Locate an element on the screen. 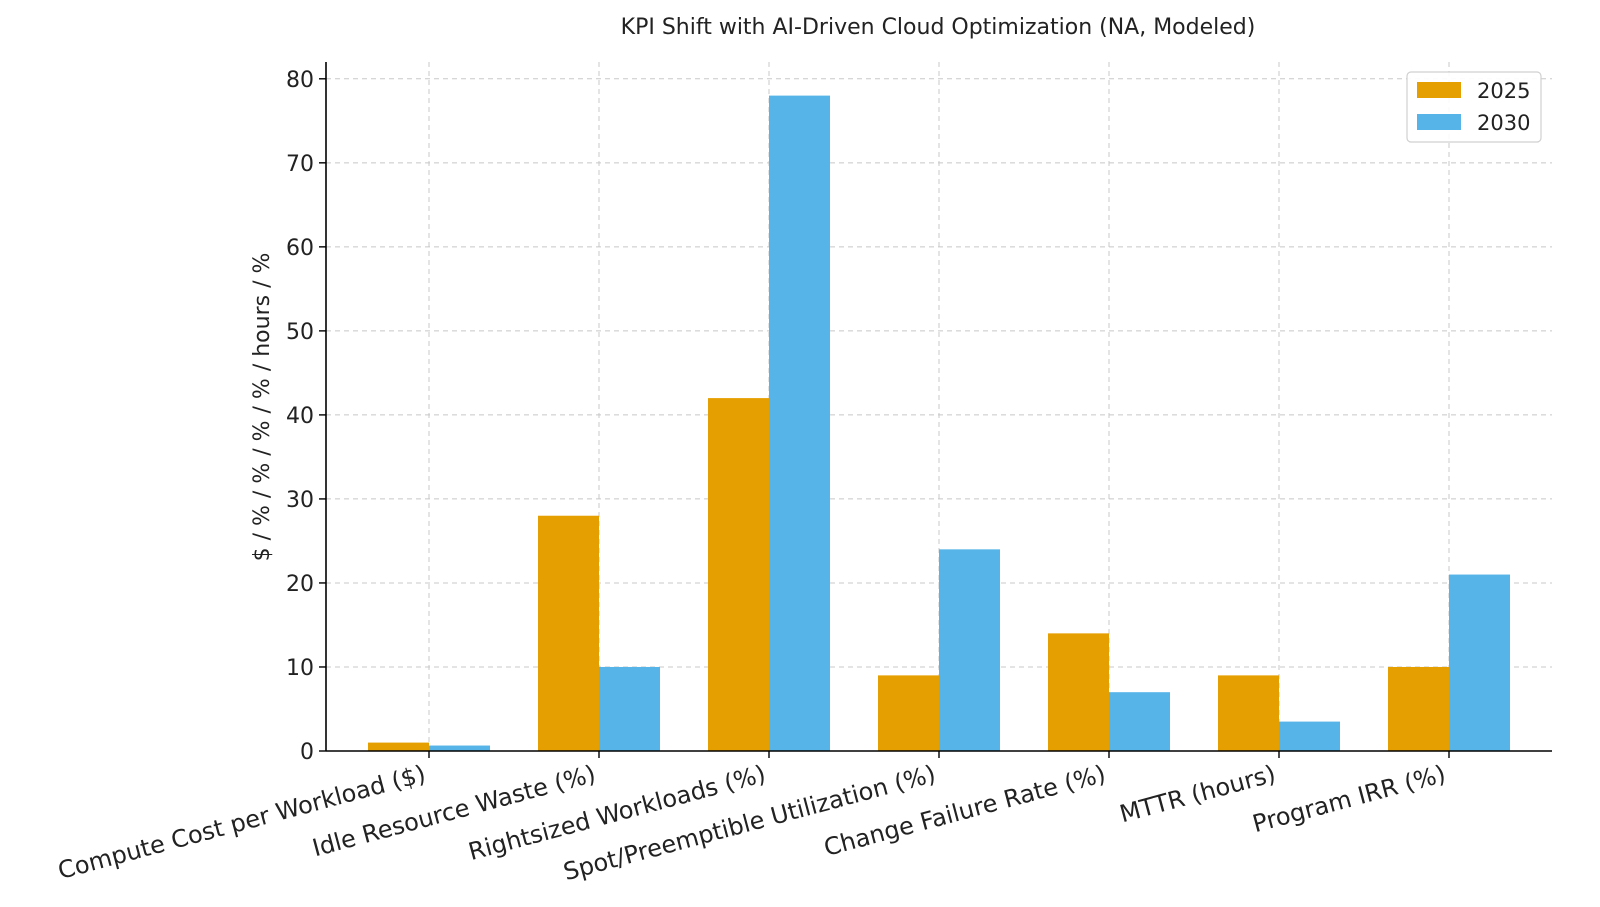 The height and width of the screenshot is (907, 1600). y-axis-label: $ / % / % / % / % / hours / % is located at coordinates (262, 407).